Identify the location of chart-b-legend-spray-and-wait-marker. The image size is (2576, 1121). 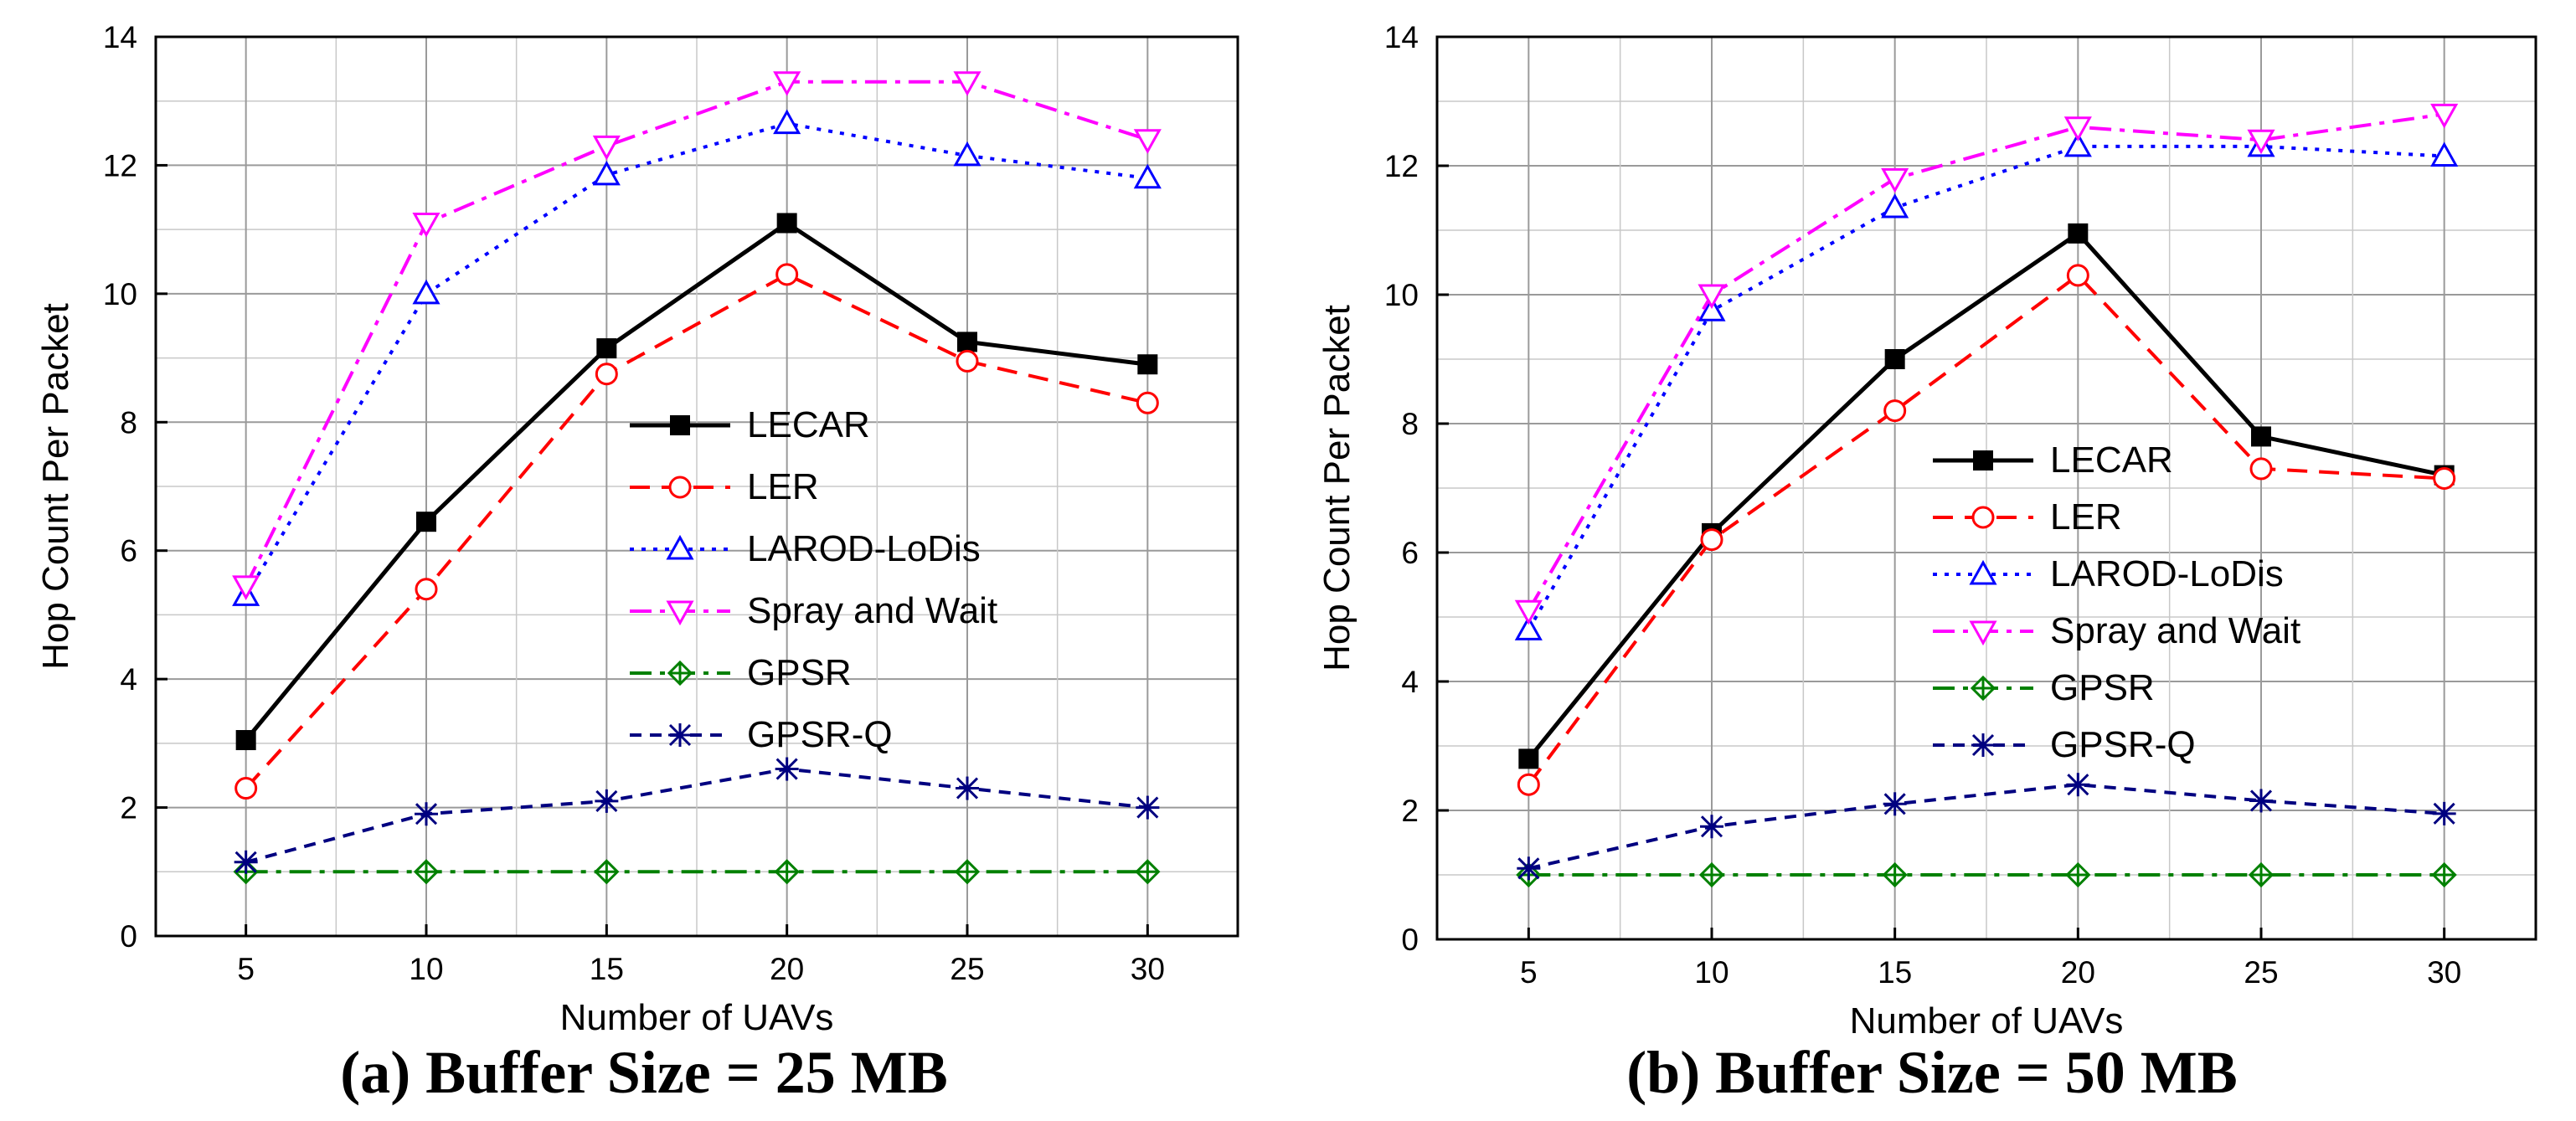
(1983, 633).